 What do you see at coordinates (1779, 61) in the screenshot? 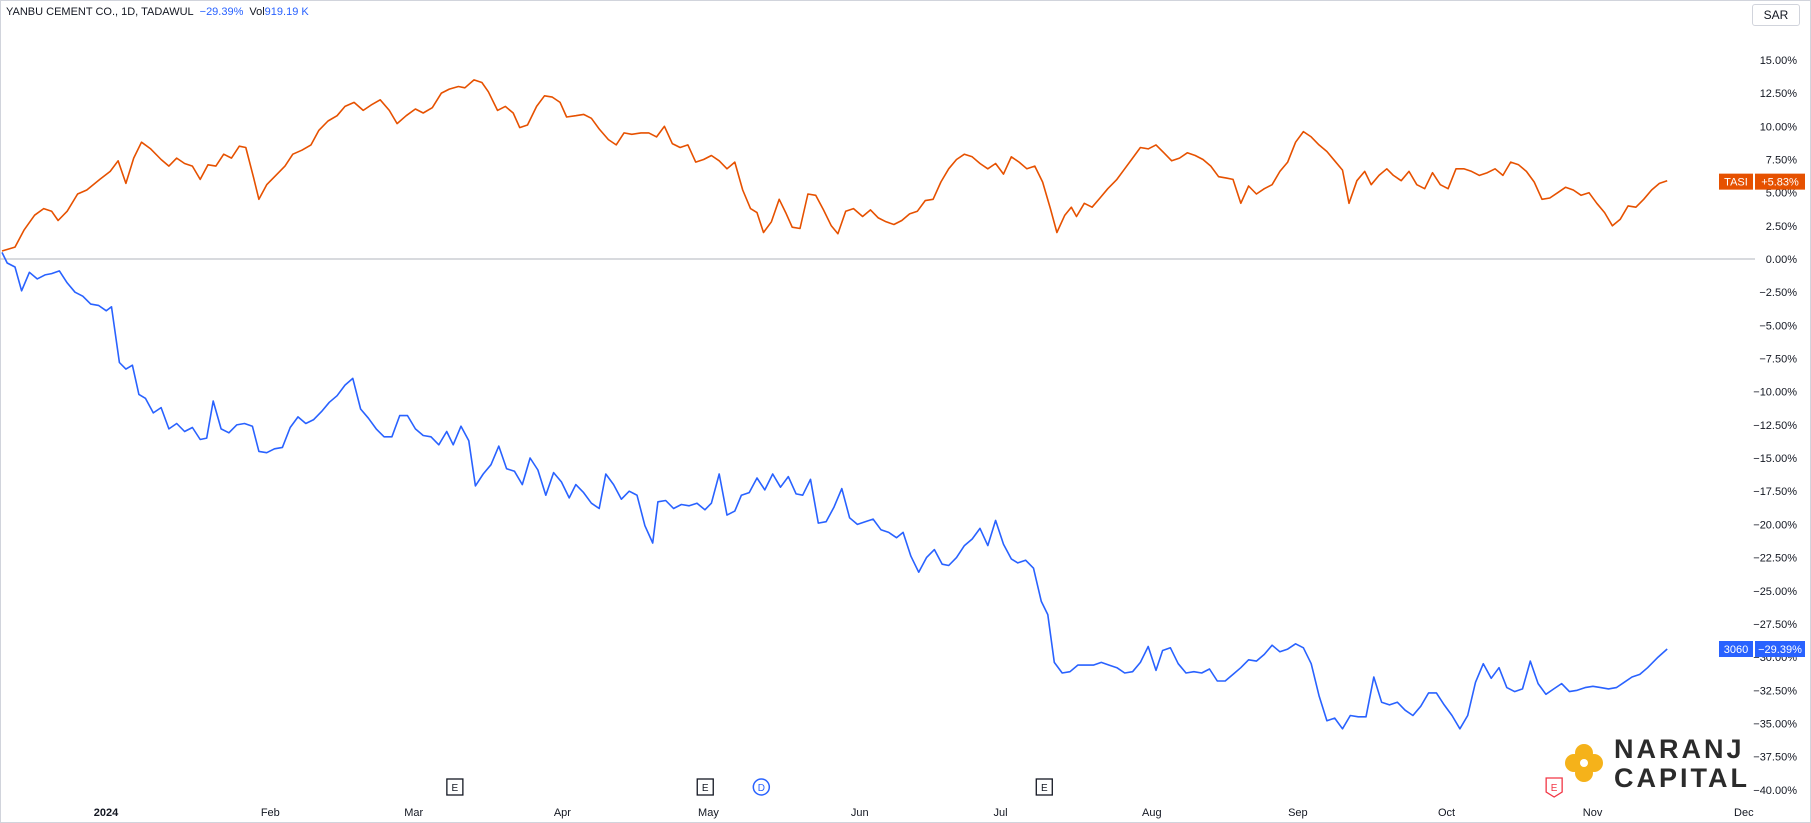
I see `y-tick-label: 15.00%` at bounding box center [1779, 61].